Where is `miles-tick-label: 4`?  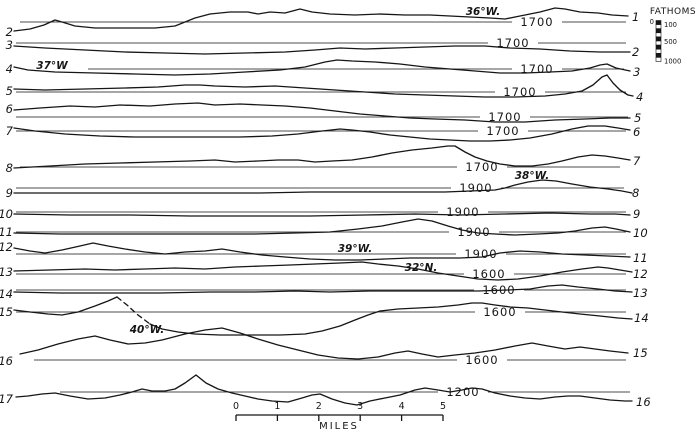
miles-tick-label: 4 is located at coordinates (402, 406).